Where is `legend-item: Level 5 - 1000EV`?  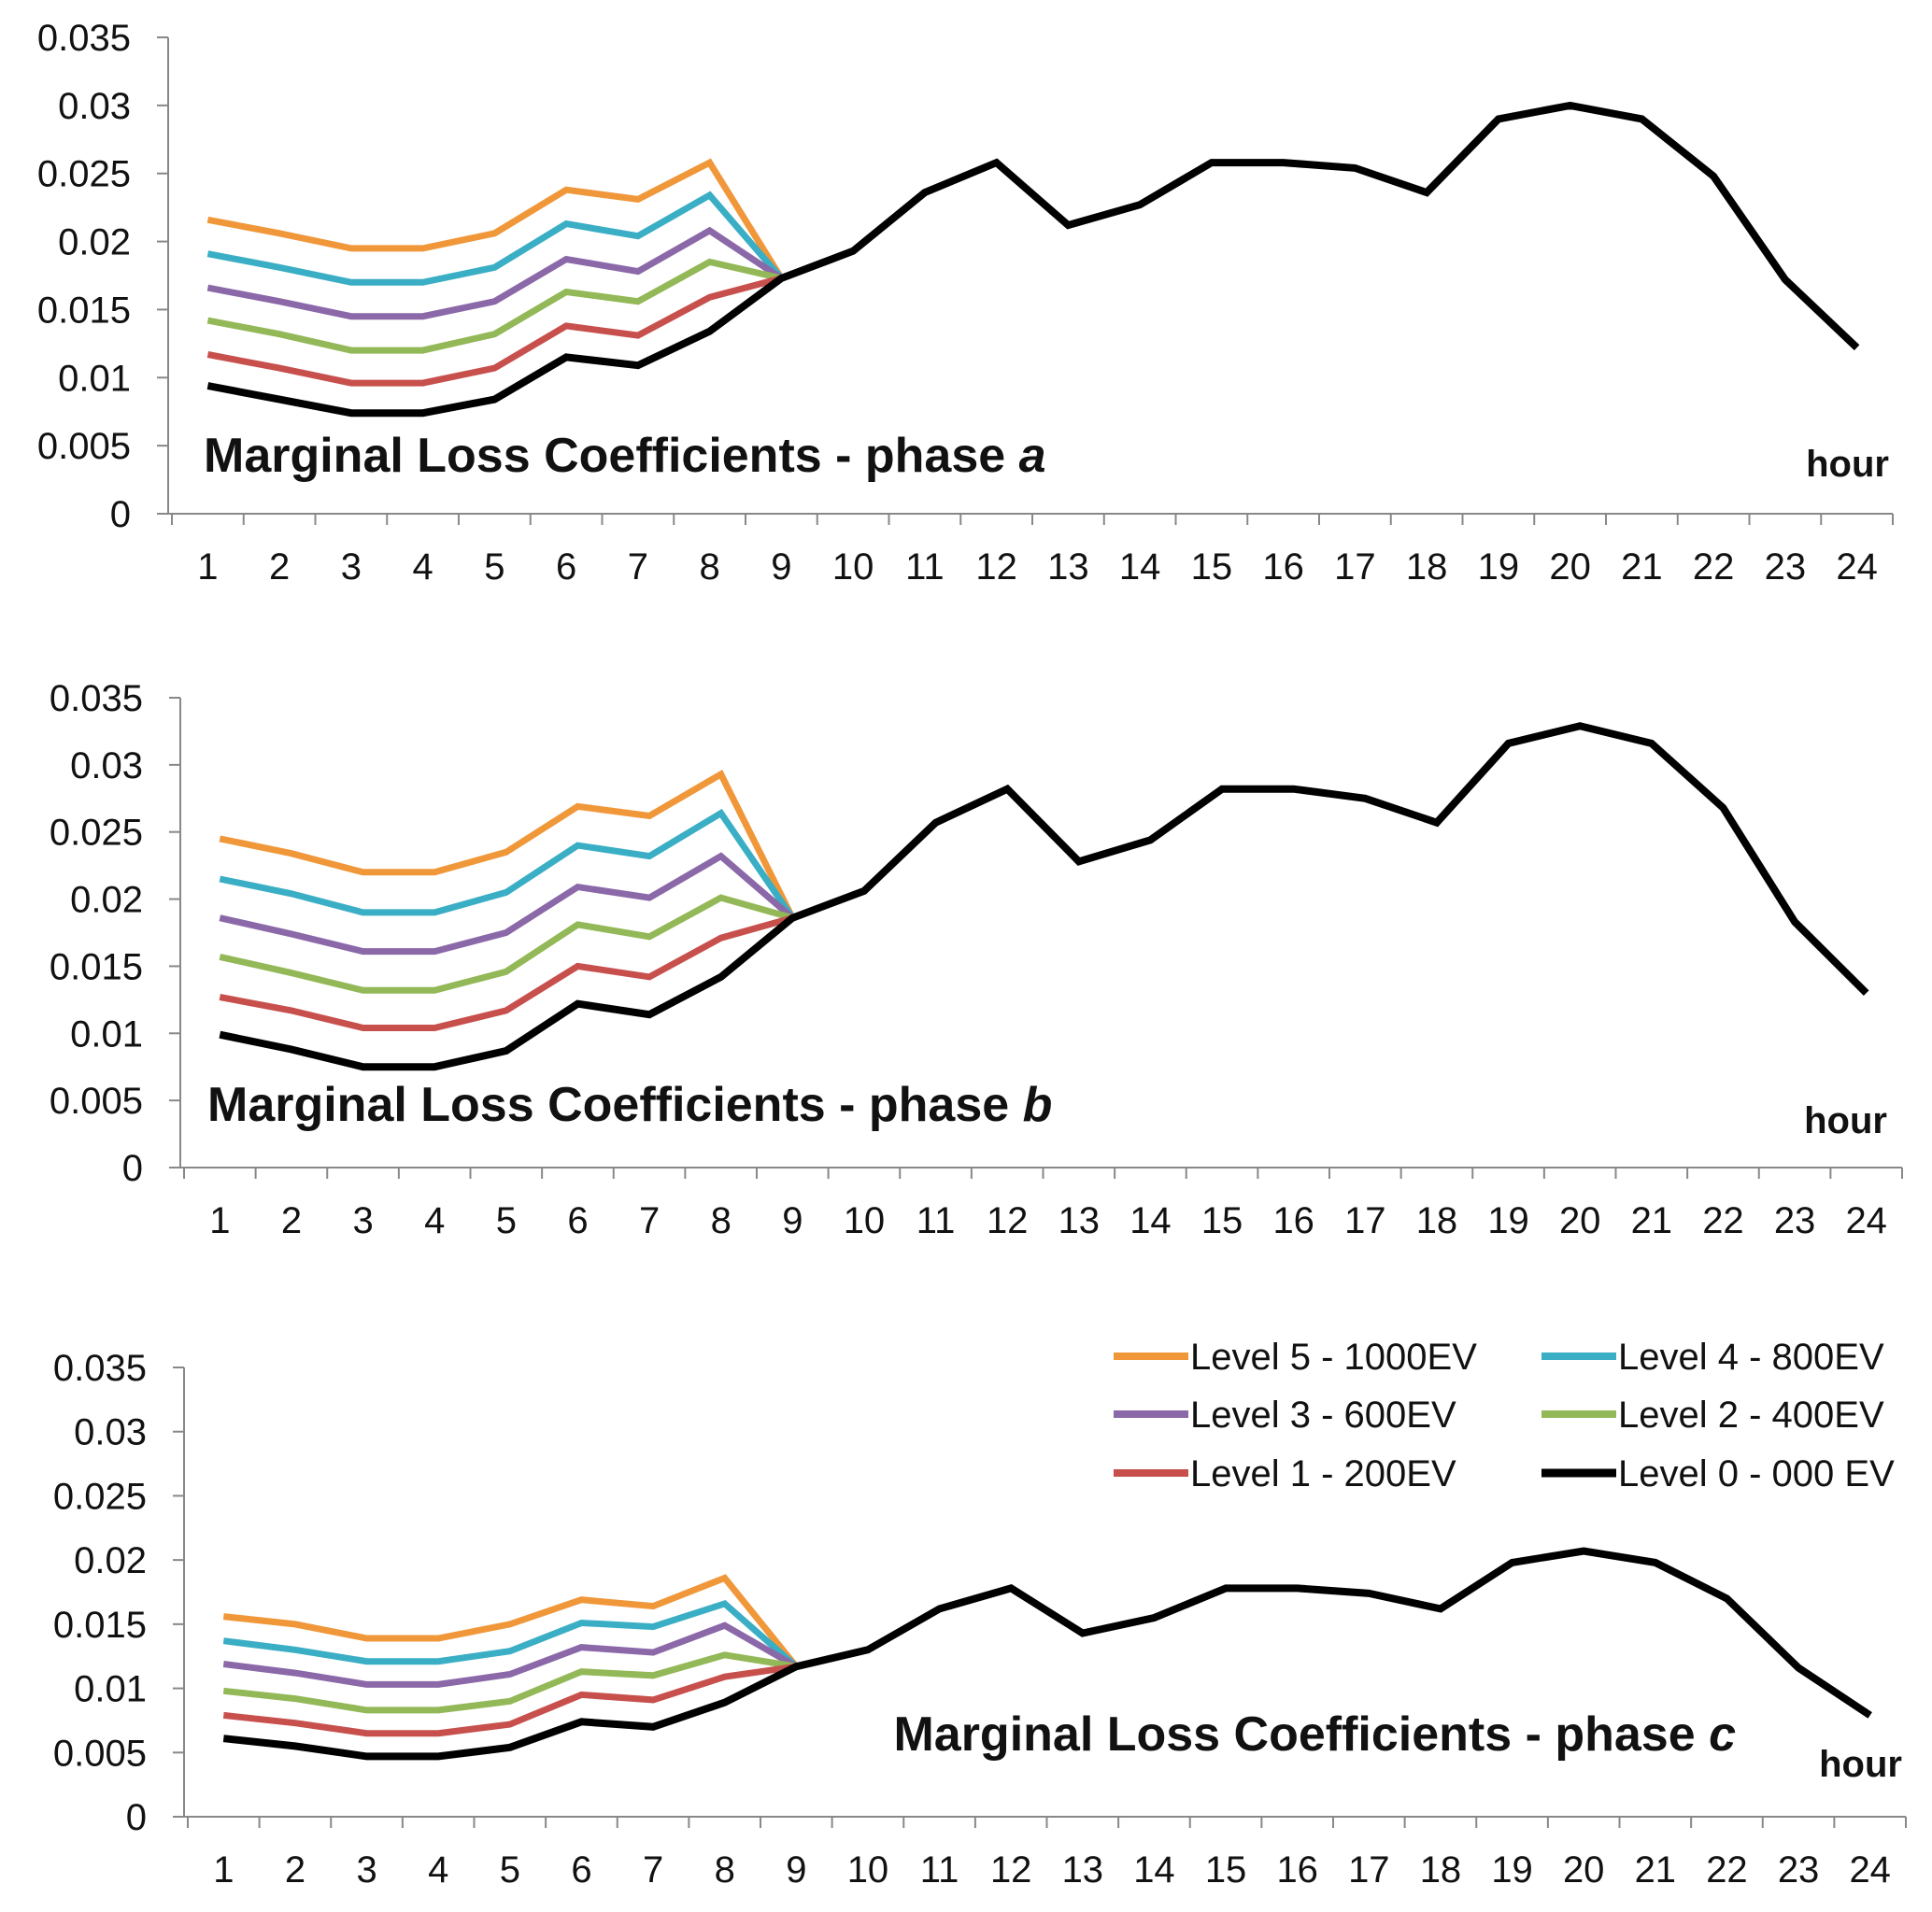
legend-item: Level 5 - 1000EV is located at coordinates (1295, 1357).